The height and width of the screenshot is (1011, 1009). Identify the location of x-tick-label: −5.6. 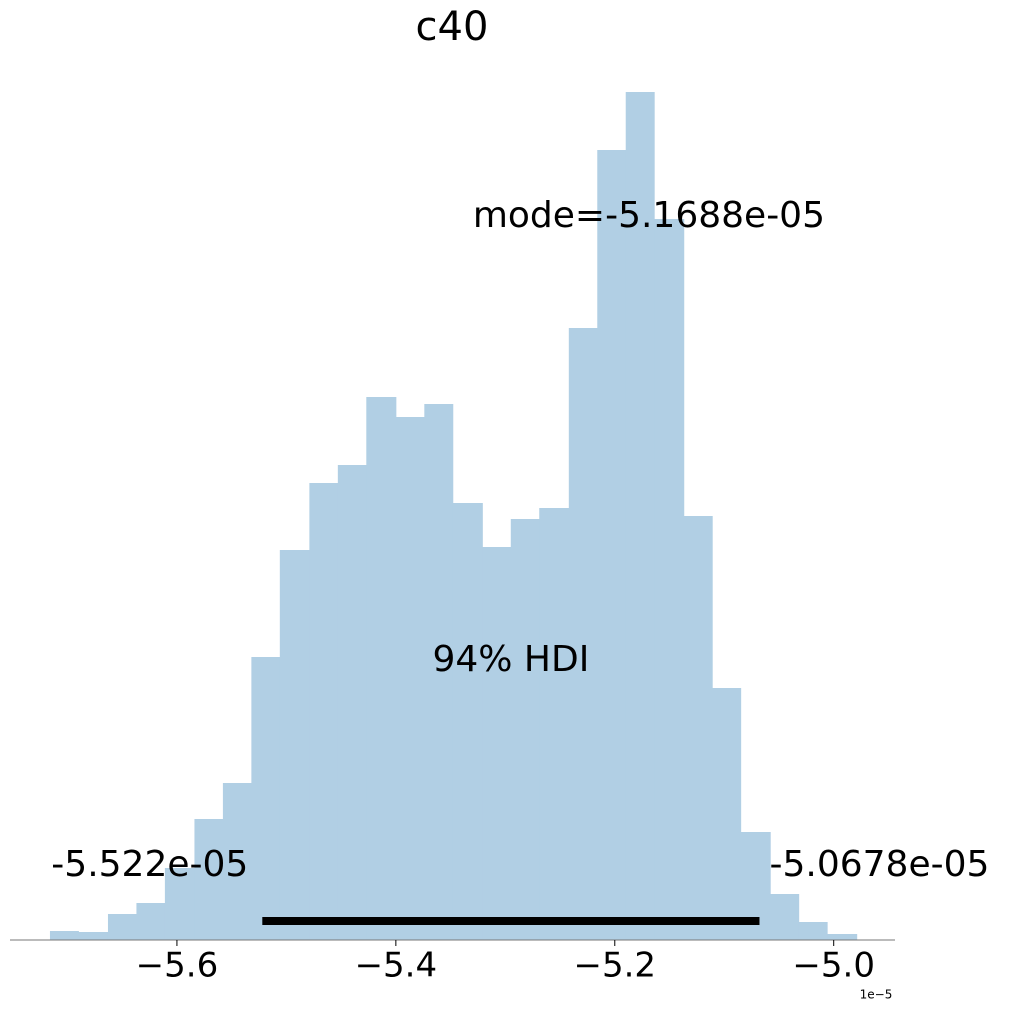
(177, 966).